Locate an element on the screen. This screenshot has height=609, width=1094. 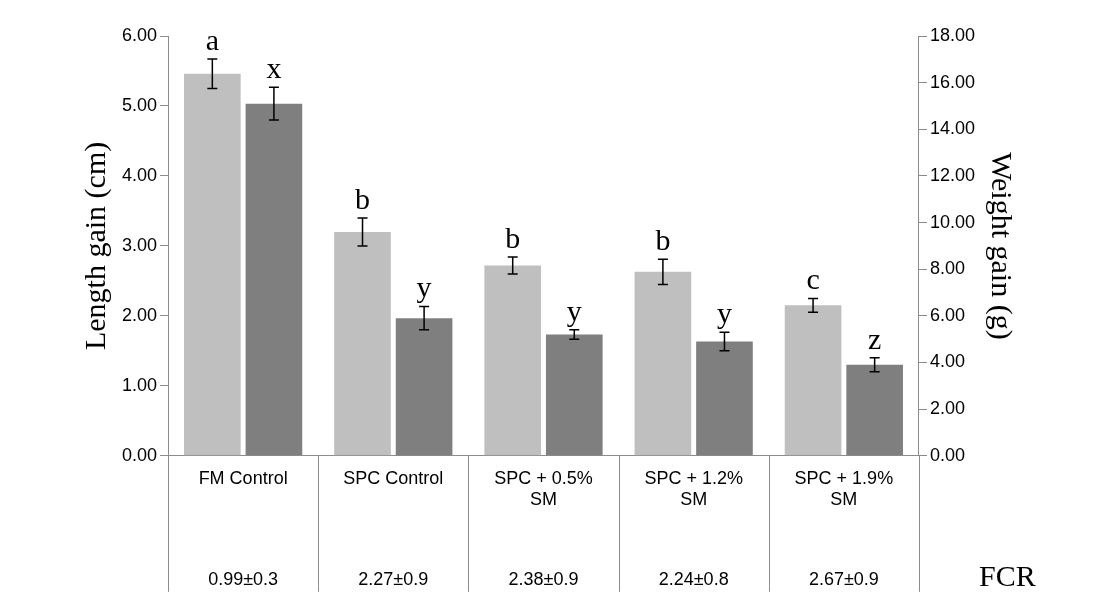
x-tick-label: SPC + 1.9% SM is located at coordinates (844, 488).